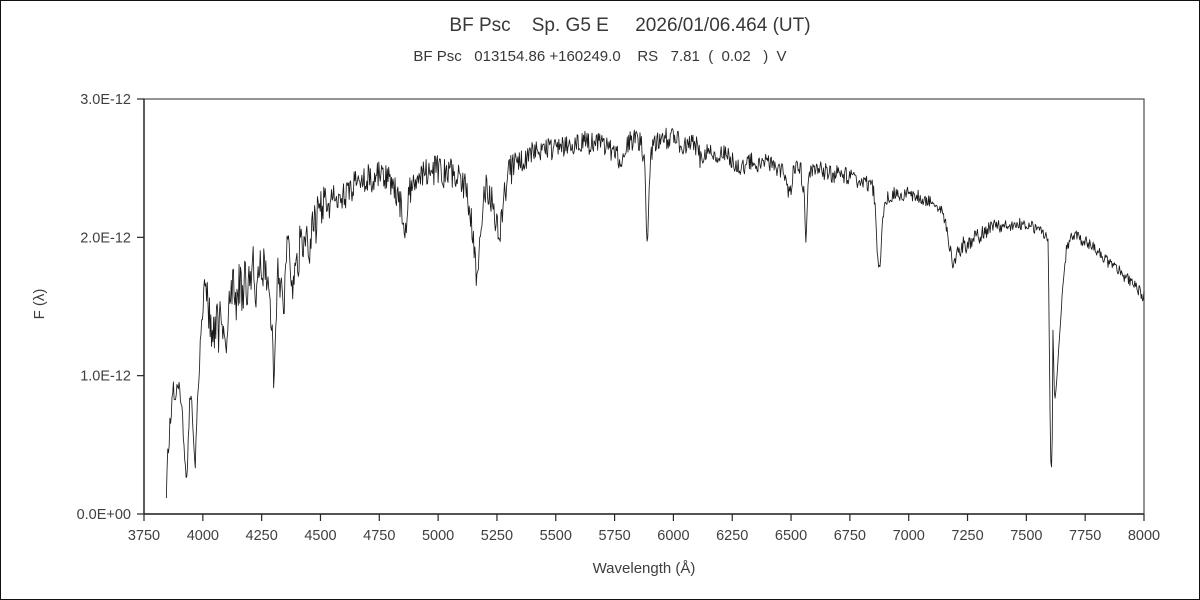  I want to click on x-axis-tick-label: 7500, so click(1026, 536).